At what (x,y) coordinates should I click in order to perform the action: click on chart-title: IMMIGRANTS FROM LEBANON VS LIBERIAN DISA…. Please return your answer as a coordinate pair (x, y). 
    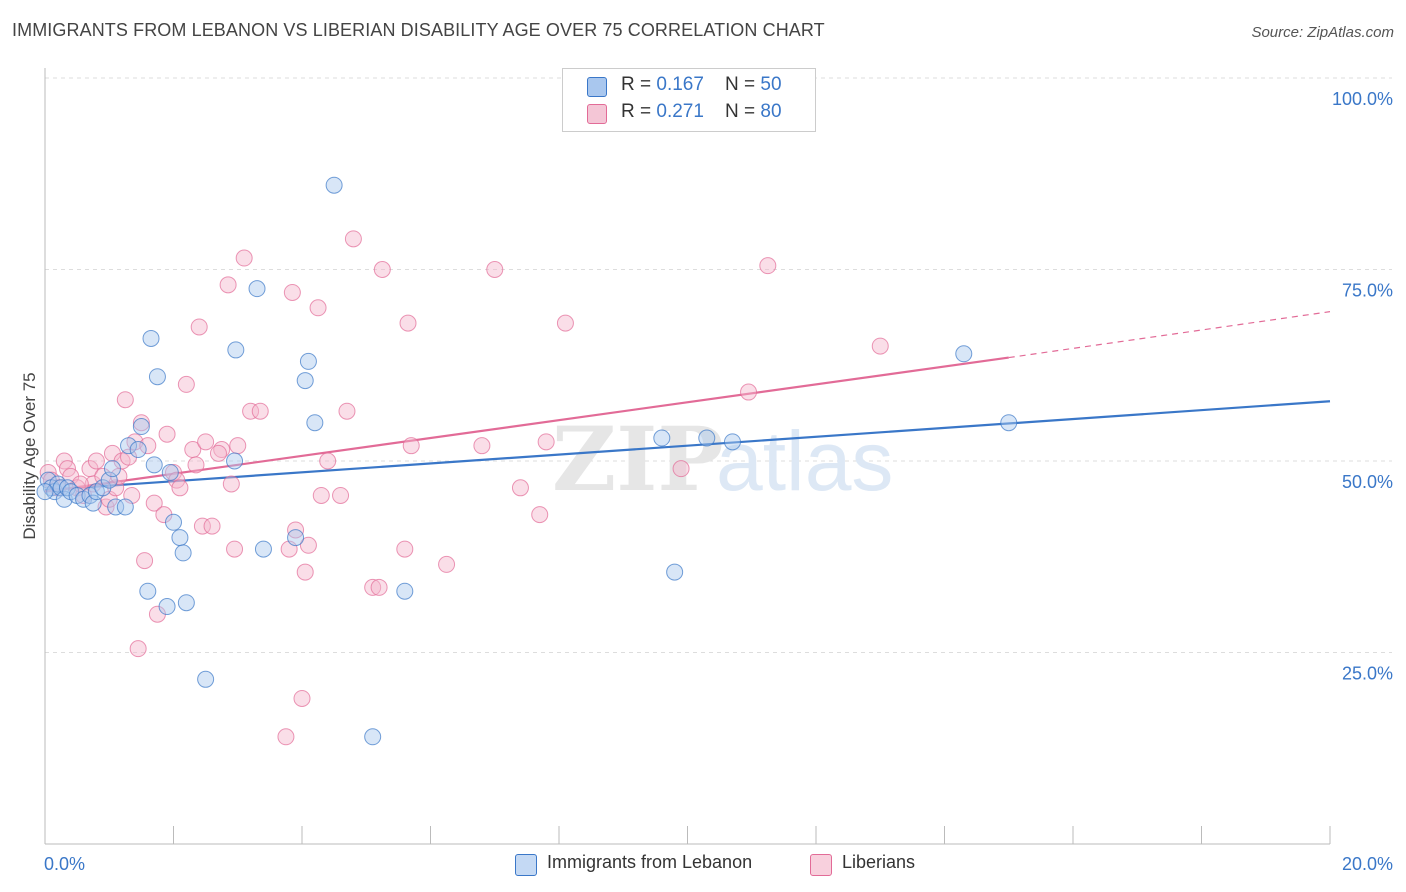
    Looking at the image, I should click on (418, 30).